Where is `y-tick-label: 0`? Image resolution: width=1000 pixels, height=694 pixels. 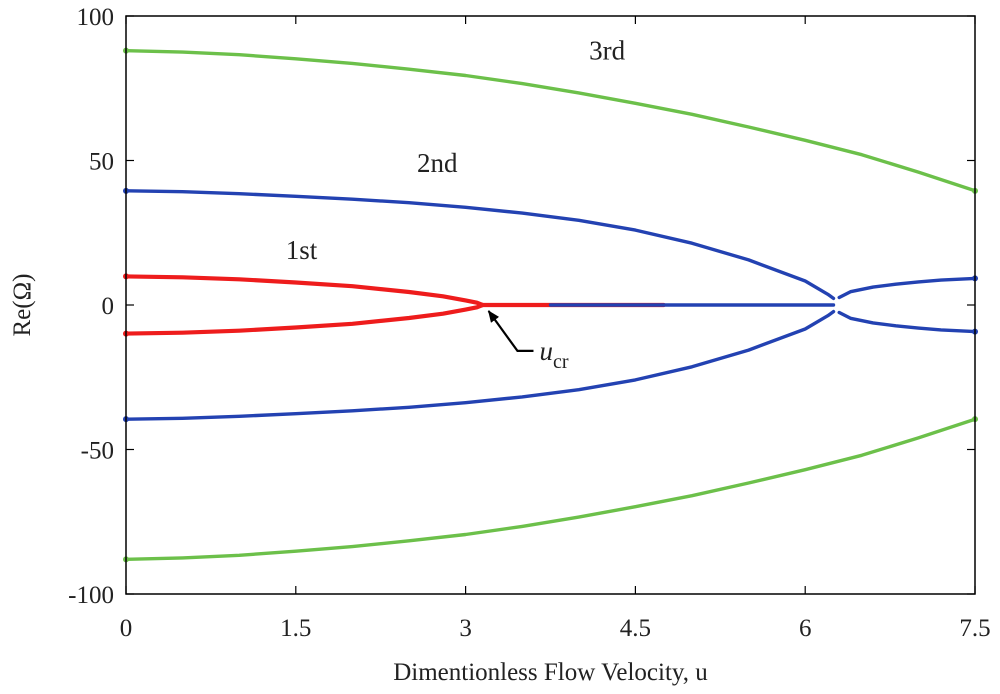
y-tick-label: 0 is located at coordinates (108, 306).